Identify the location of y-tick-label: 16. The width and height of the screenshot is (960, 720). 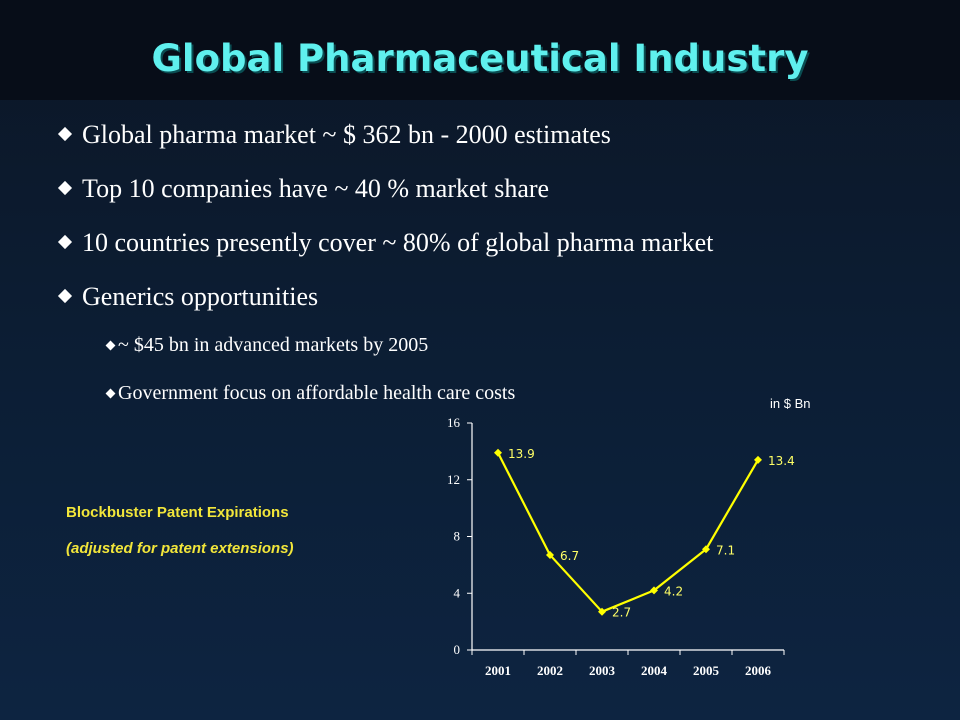
(454, 422).